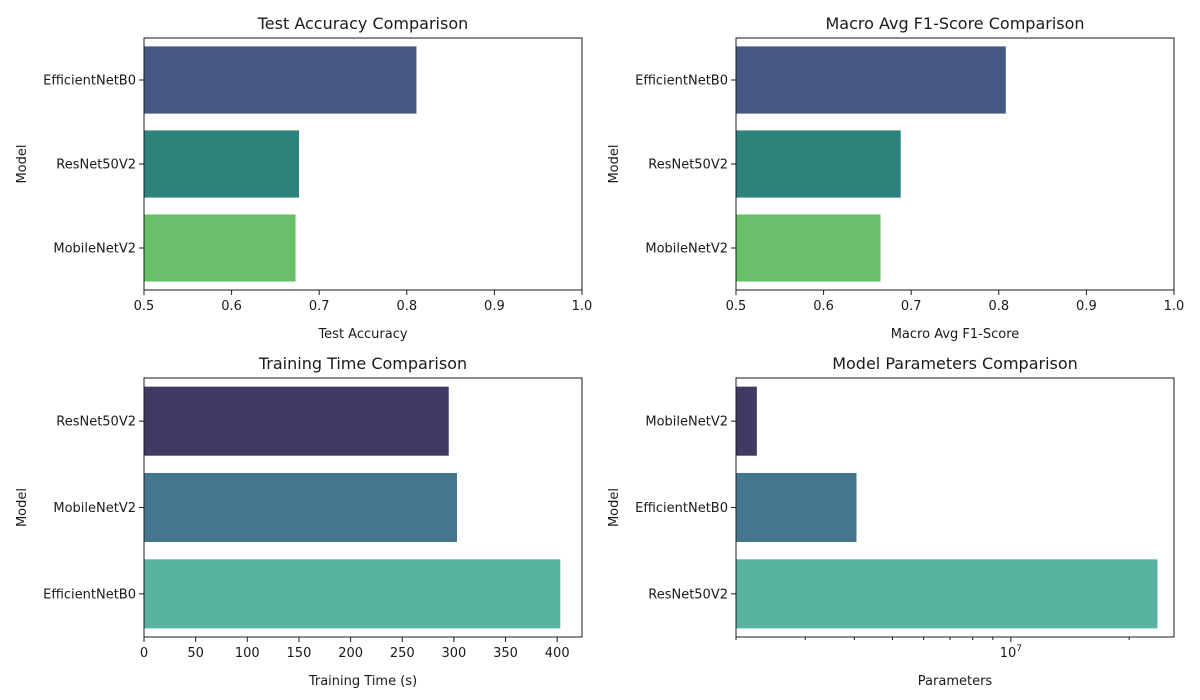  I want to click on x-tick-label: 107, so click(1011, 652).